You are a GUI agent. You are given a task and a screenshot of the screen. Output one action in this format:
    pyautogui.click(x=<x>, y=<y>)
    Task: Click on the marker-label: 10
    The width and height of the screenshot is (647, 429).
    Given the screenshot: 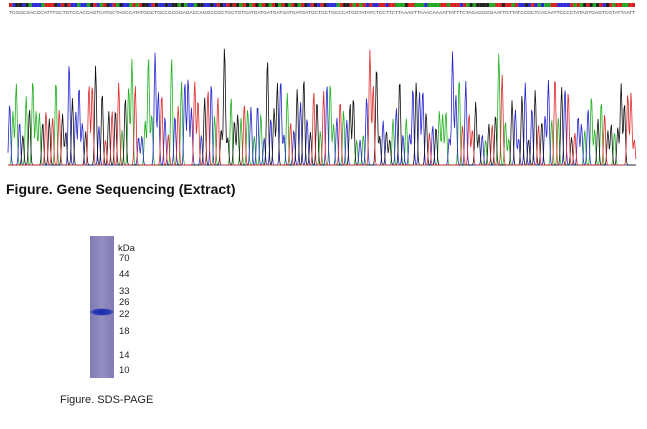 What is the action you would take?
    pyautogui.click(x=124, y=370)
    